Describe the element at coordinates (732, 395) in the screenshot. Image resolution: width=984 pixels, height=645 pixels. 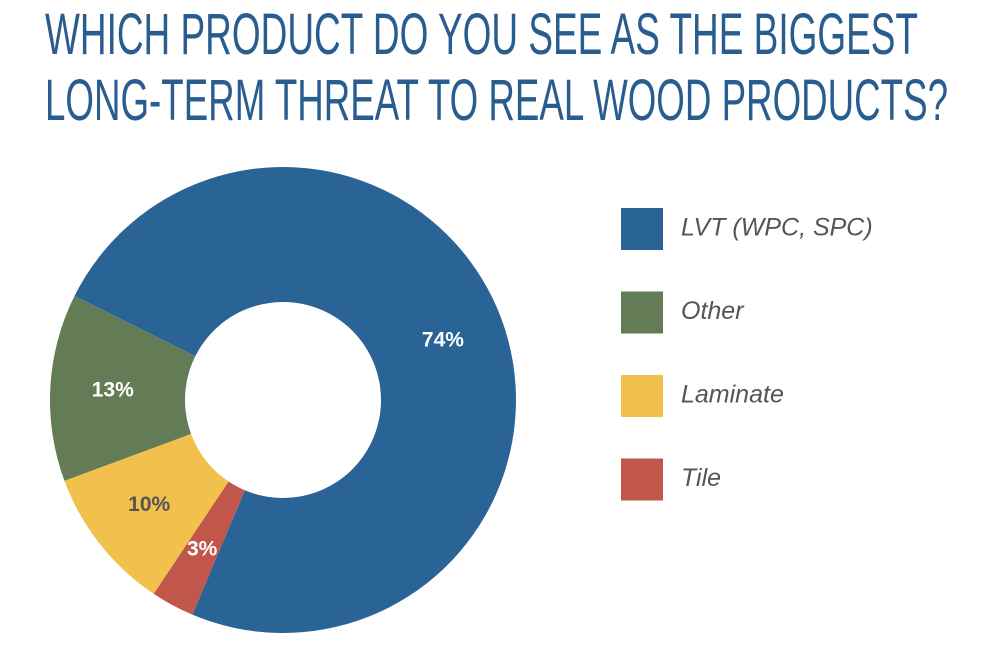
I see `legend-label: Laminate` at that location.